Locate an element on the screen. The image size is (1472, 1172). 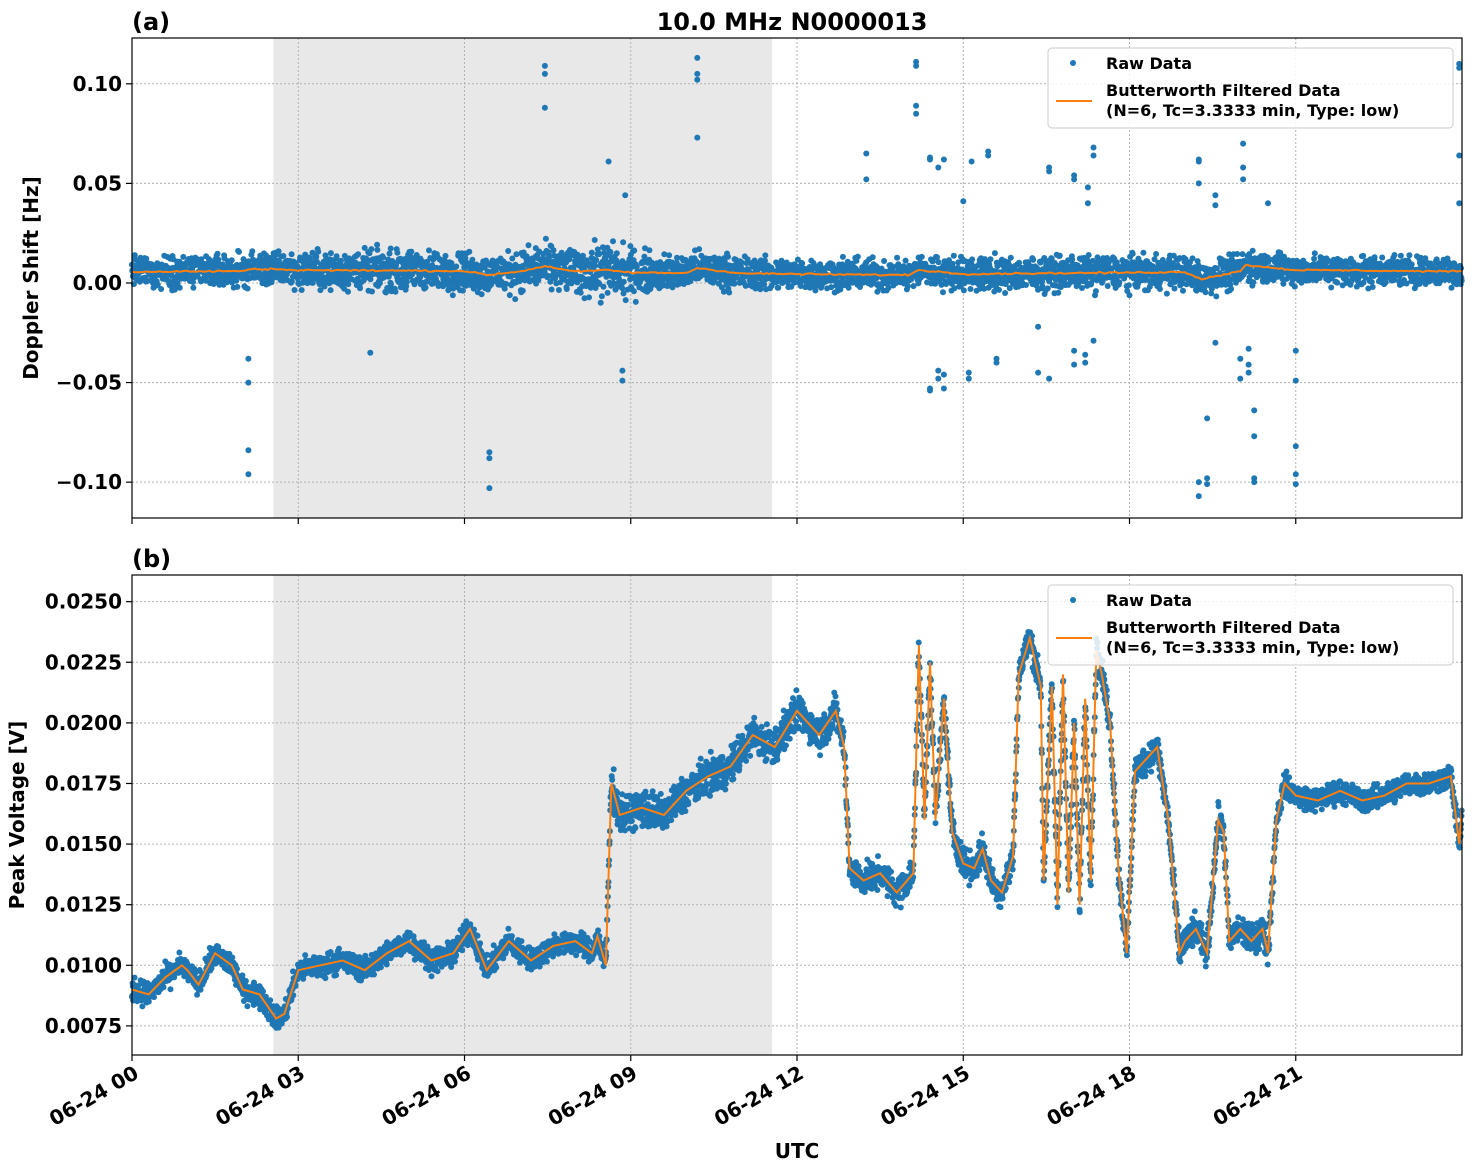
panel-b-shaded-interval is located at coordinates (523, 815).